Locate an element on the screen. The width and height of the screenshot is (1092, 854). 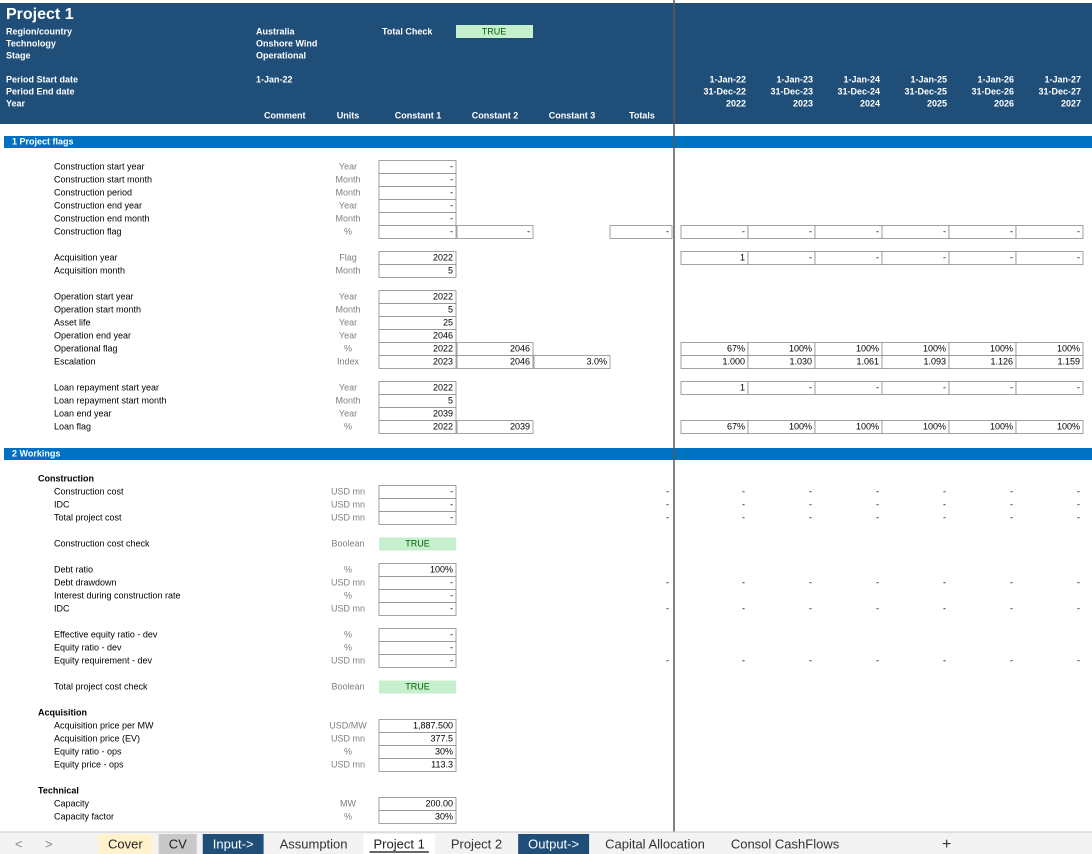
cell-value: 3.0% is located at coordinates (596, 361).